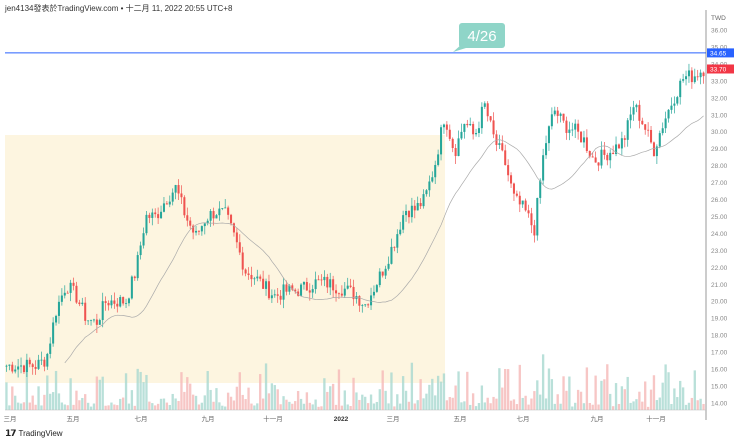 This screenshot has height=442, width=740. Describe the element at coordinates (719, 115) in the screenshot. I see `y-tick-label: 31.00` at that location.